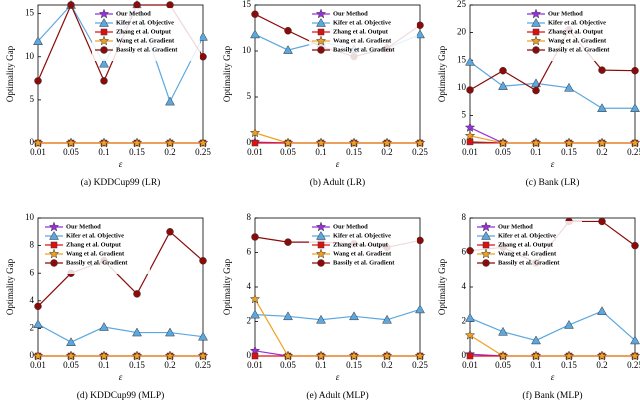 The height and width of the screenshot is (405, 640). Describe the element at coordinates (553, 182) in the screenshot. I see `caption: (c) Bank (LR)` at that location.